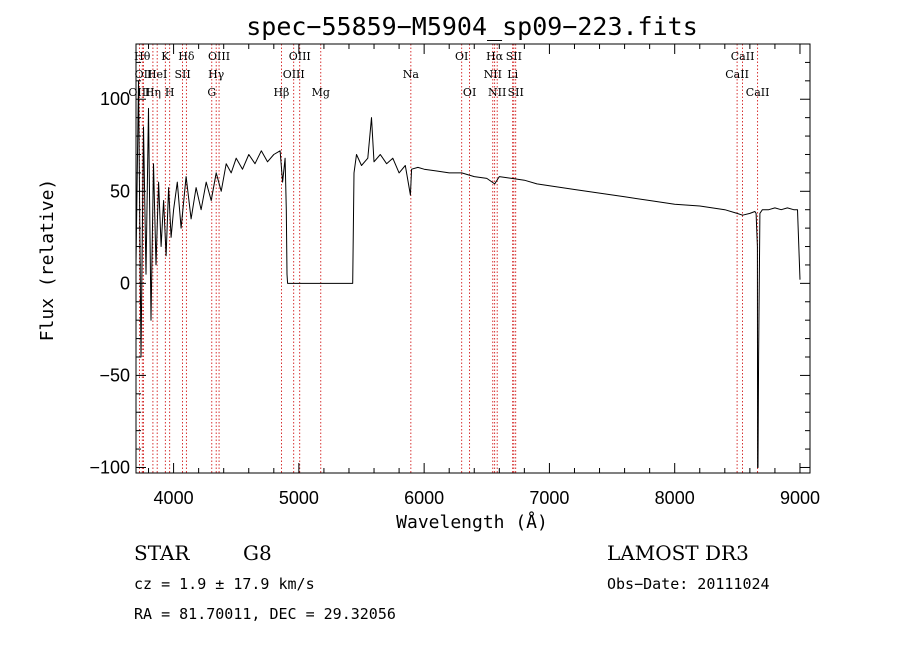 This screenshot has height=649, width=900. What do you see at coordinates (257, 553) in the screenshot?
I see `object-subclass: G8` at bounding box center [257, 553].